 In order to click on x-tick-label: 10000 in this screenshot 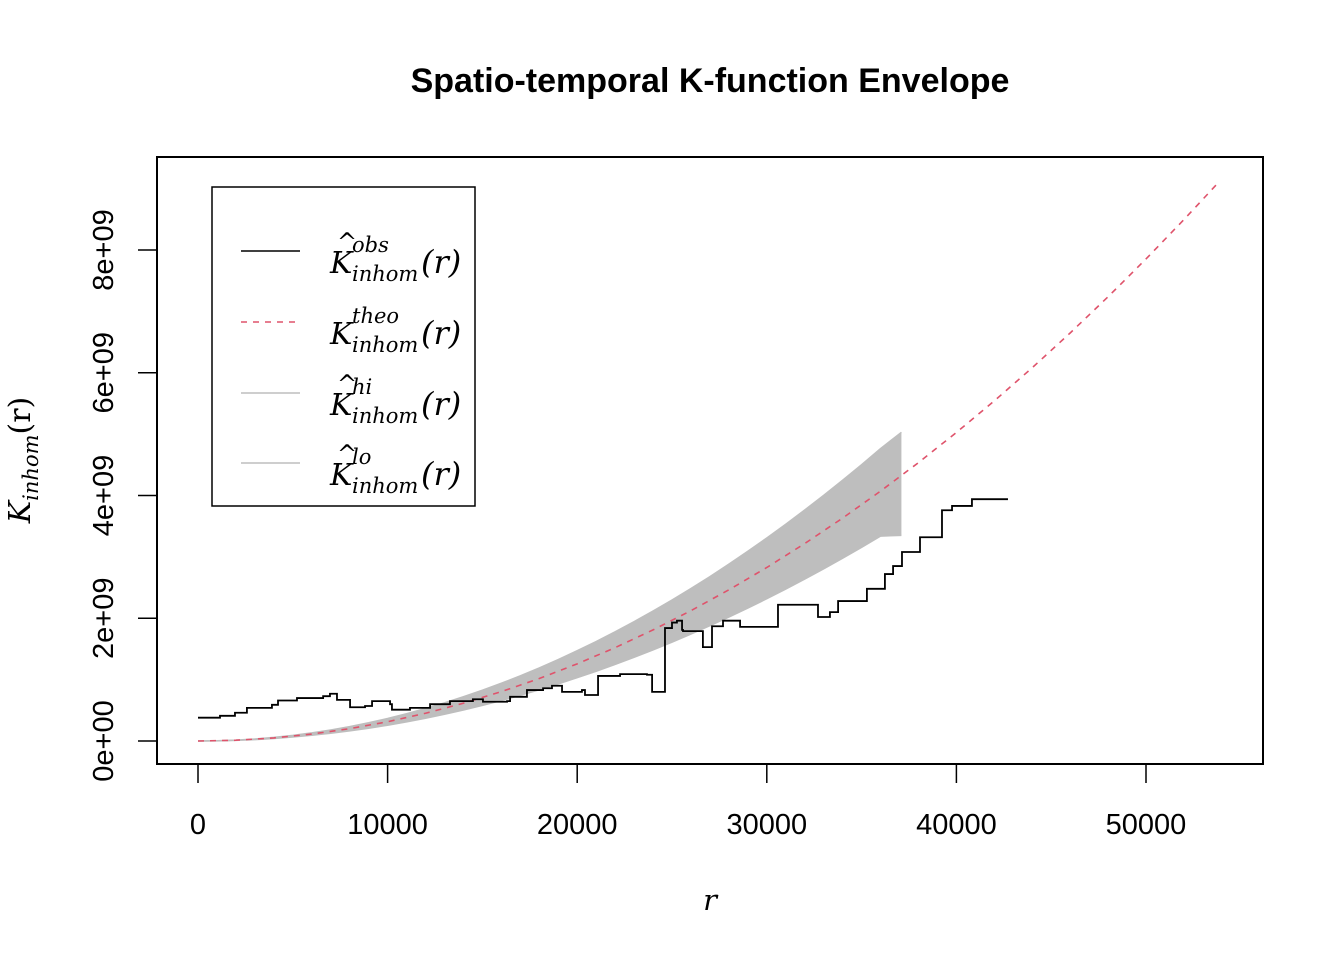, I will do `click(387, 825)`.